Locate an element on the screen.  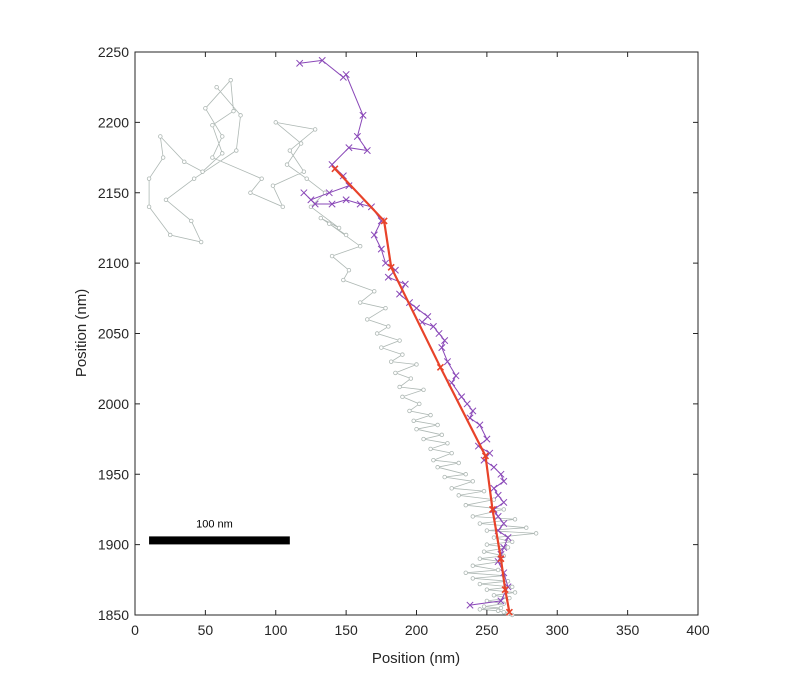
y-tick-label: 1900 is located at coordinates (113, 545).